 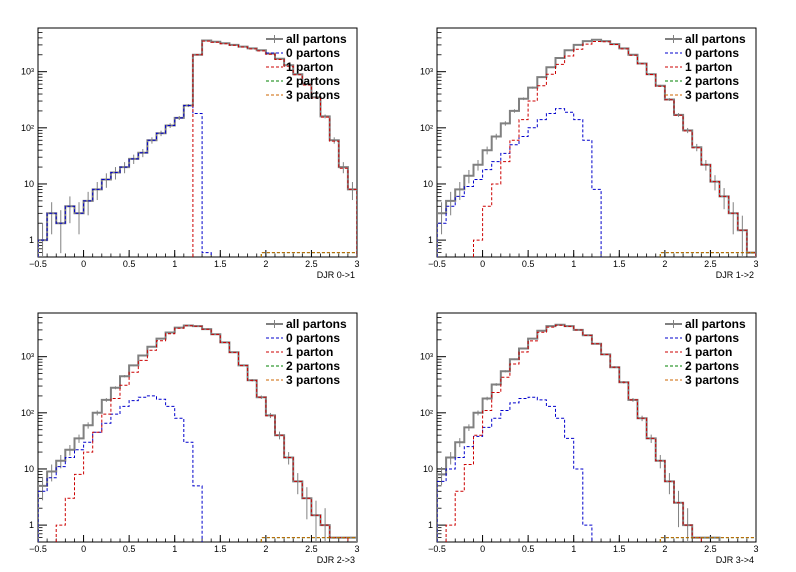 I want to click on x-axis-title: DJR 1->2, so click(x=735, y=275).